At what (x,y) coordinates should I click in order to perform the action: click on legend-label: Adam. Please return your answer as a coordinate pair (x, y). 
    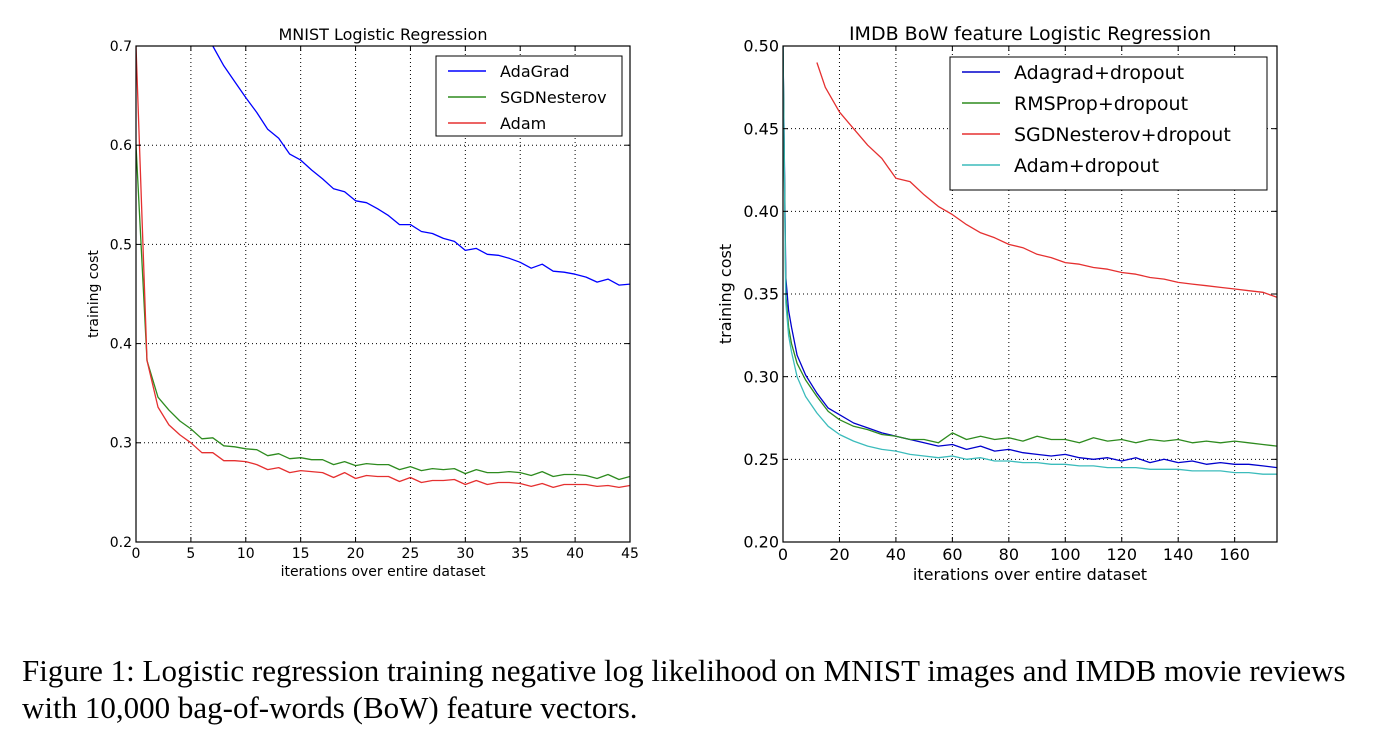
    Looking at the image, I should click on (523, 123).